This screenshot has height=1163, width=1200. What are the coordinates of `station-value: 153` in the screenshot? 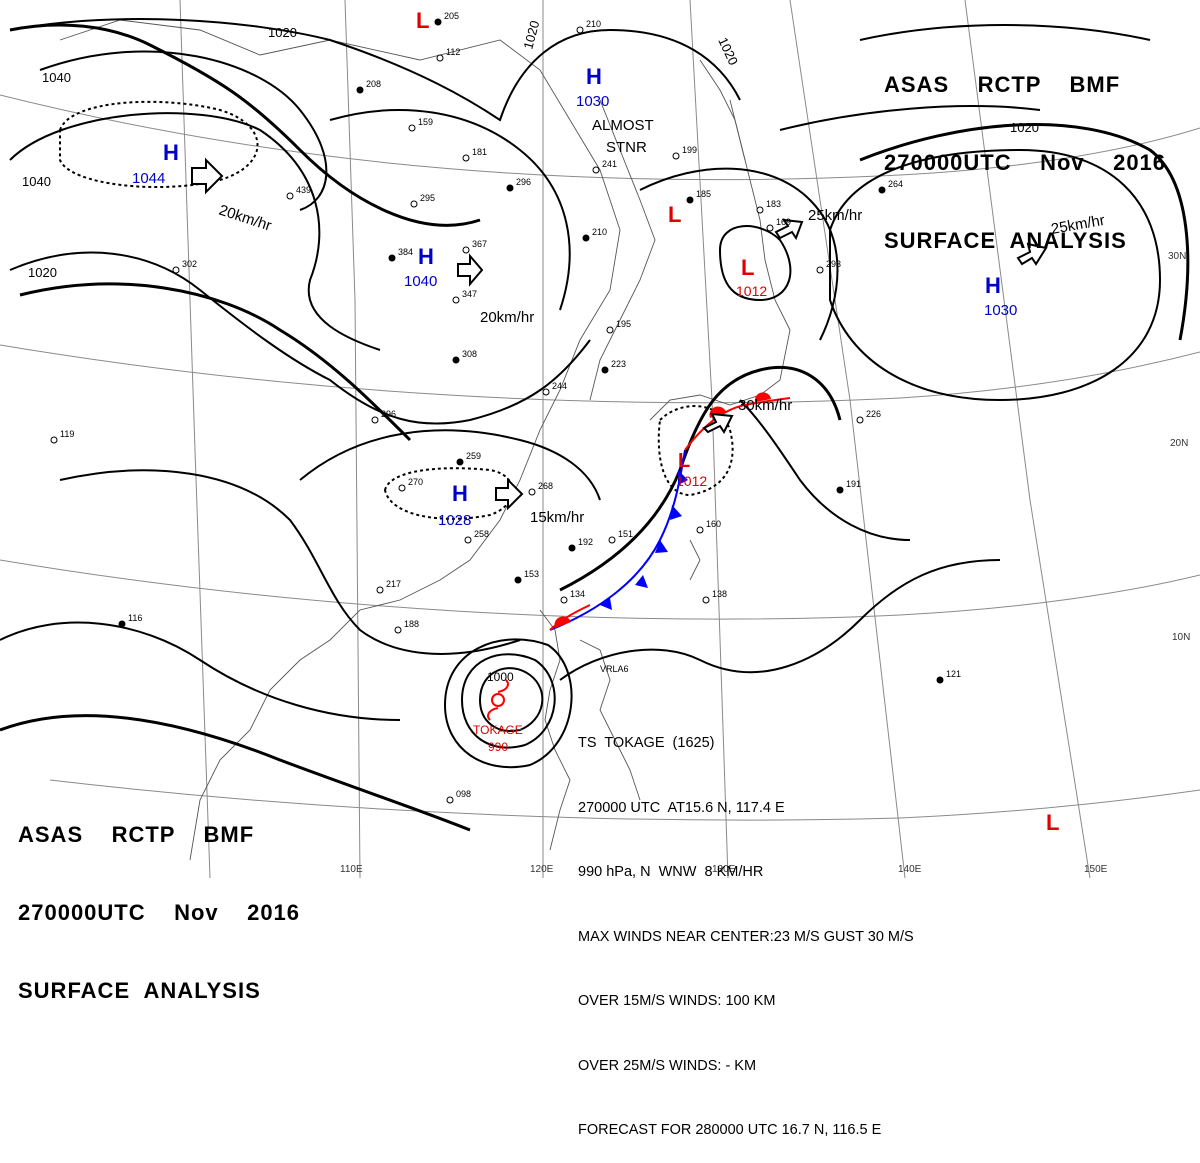 It's located at (531, 574).